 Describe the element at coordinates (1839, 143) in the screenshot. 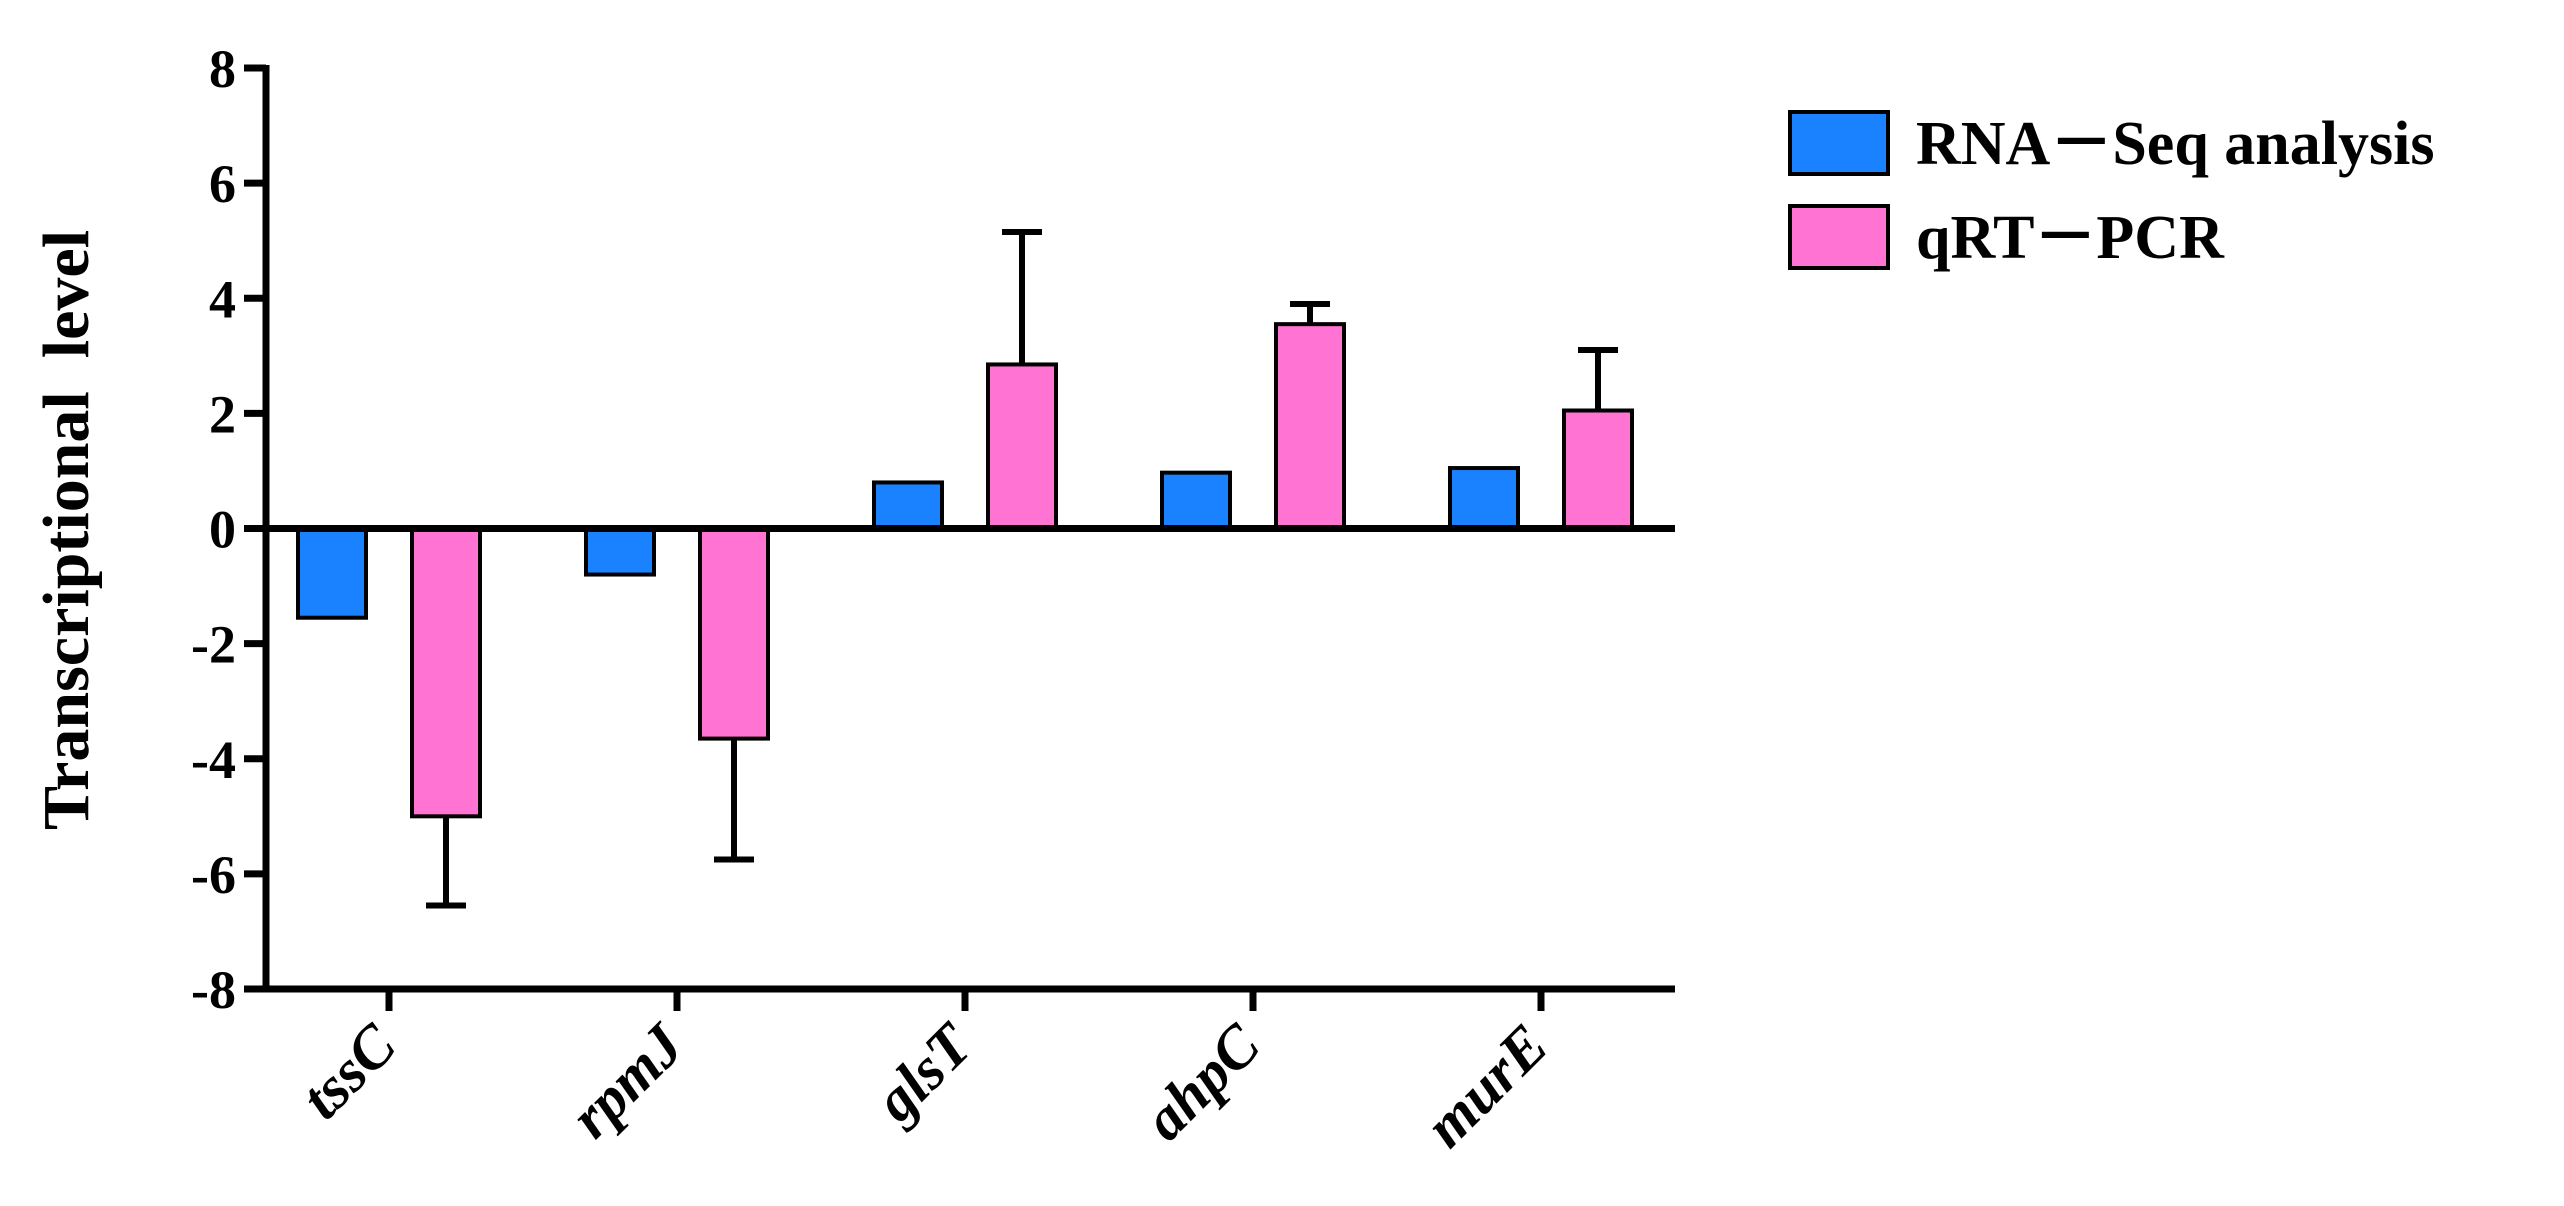

I see `legend-swatch-rna-seq` at that location.